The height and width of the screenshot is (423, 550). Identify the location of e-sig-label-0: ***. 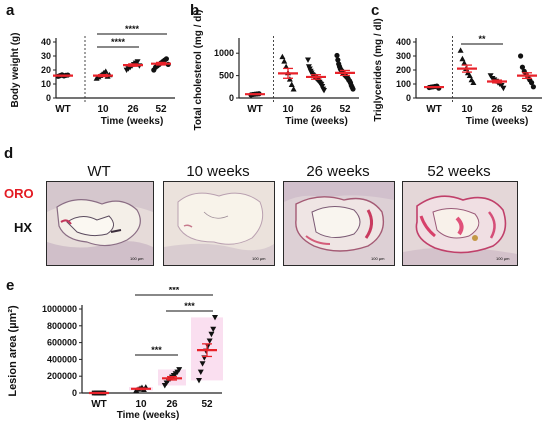
(156, 350).